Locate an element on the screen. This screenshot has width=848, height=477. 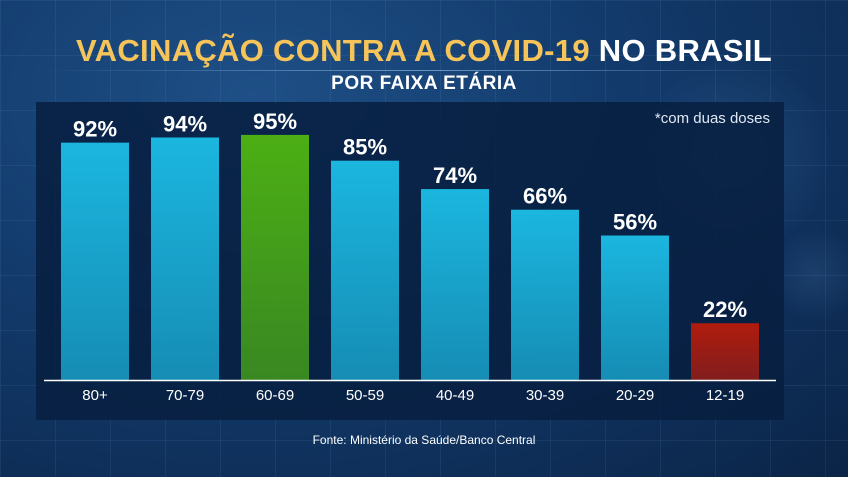
value-label-20-29: 56% is located at coordinates (635, 222).